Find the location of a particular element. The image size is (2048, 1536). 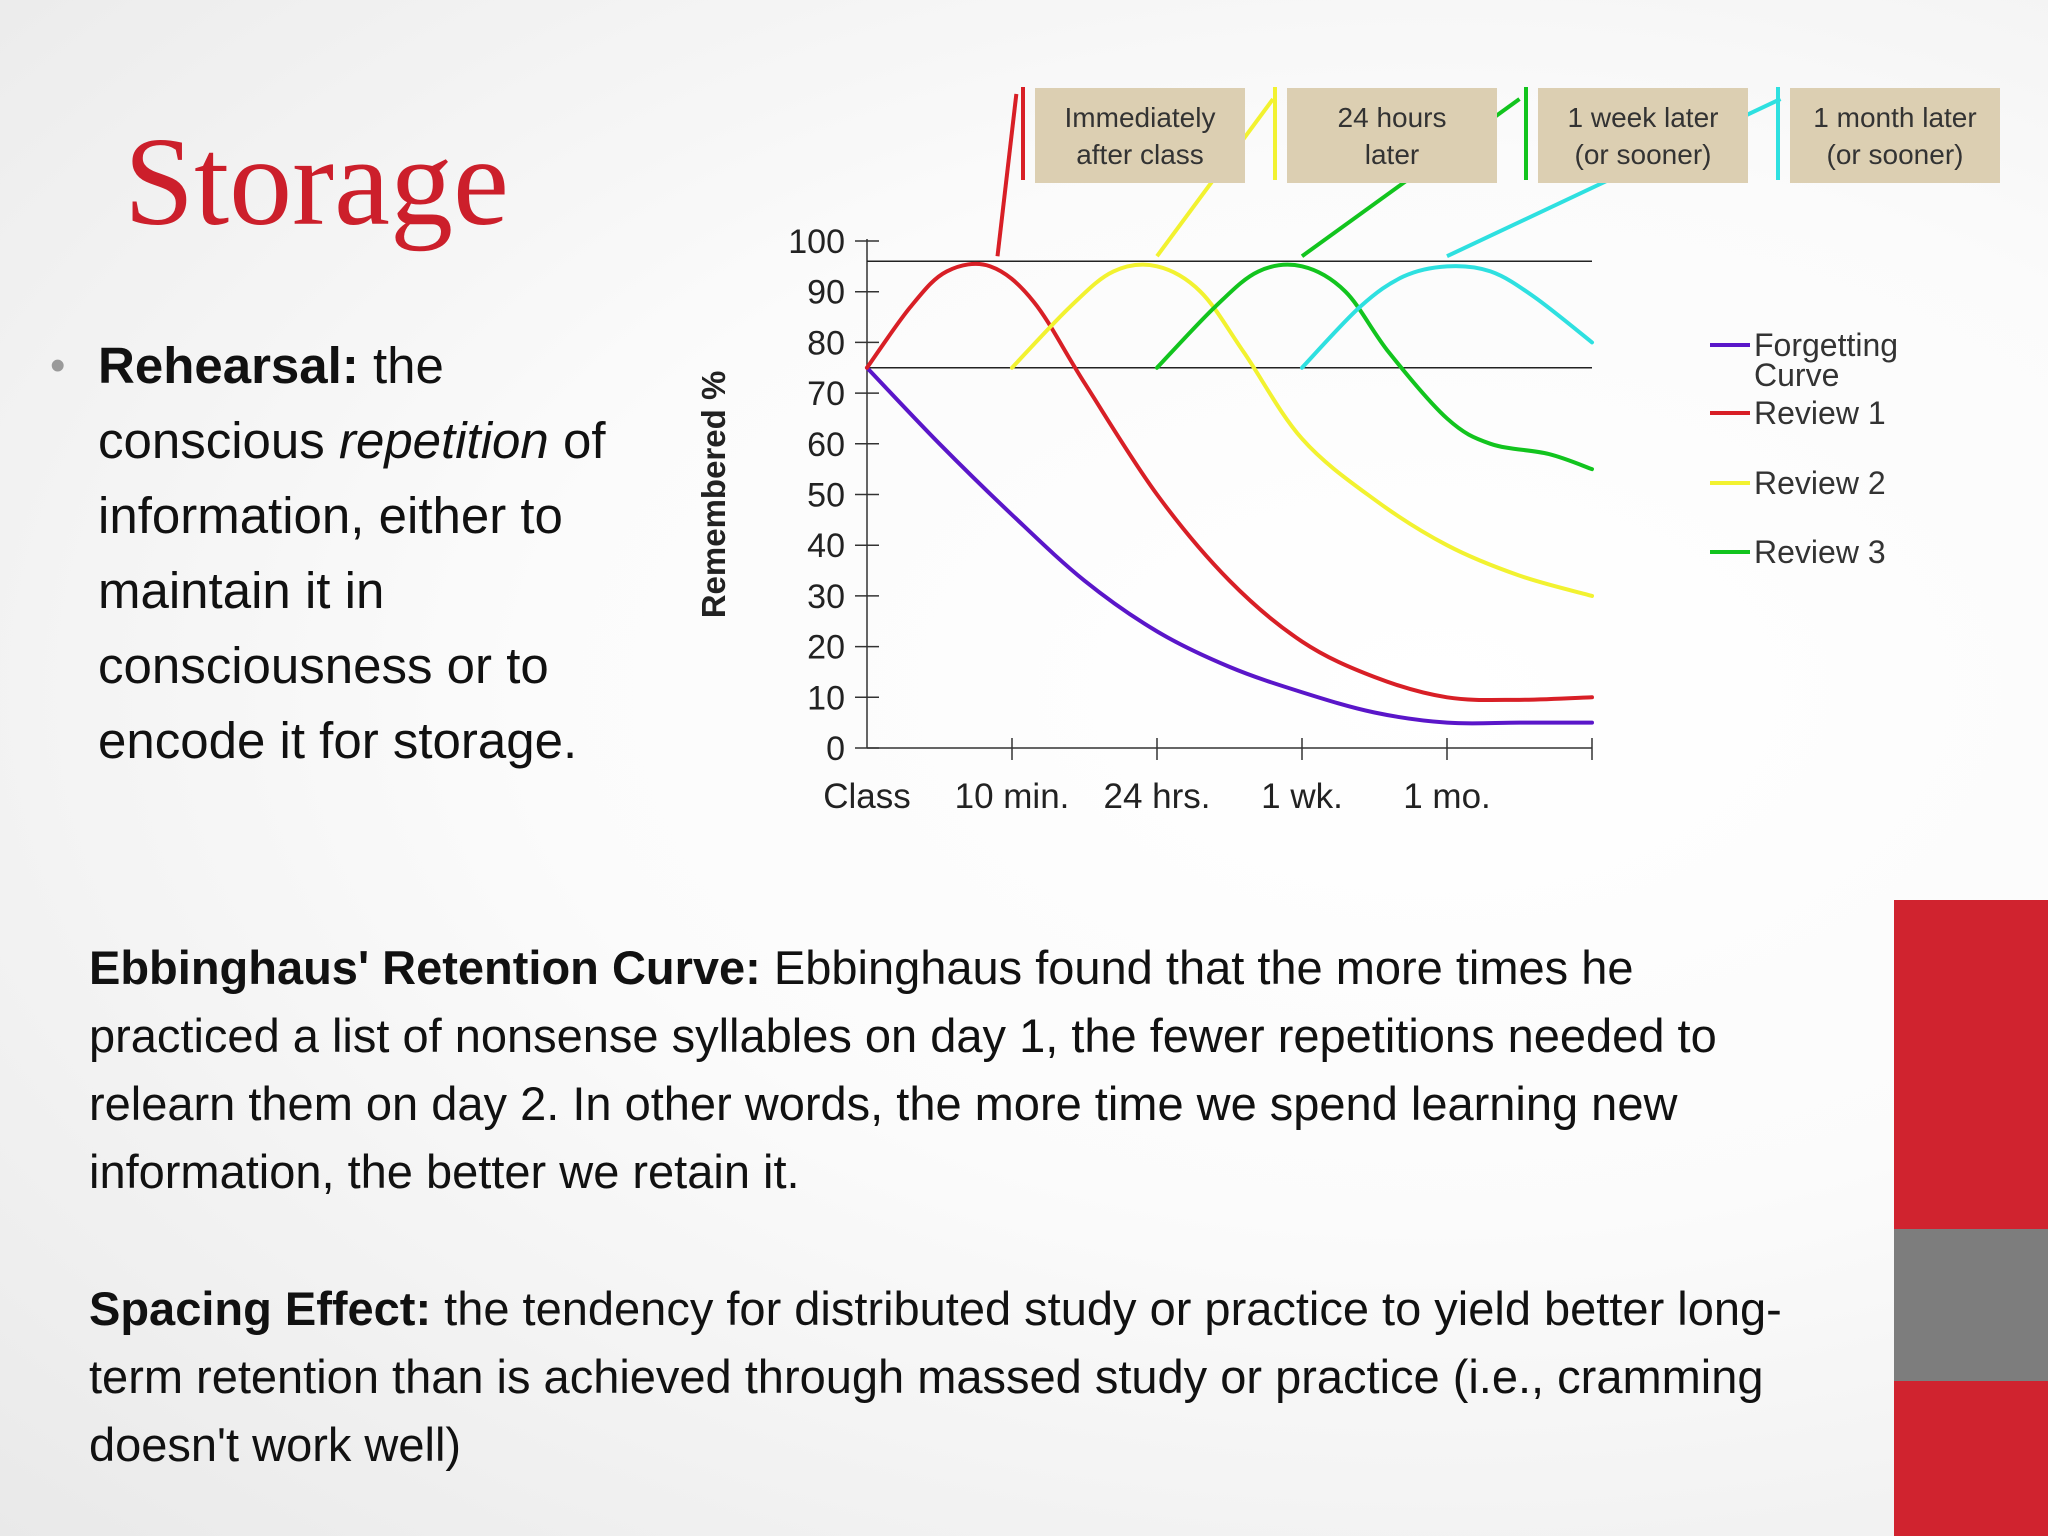

y-tick-label: 50 is located at coordinates (826, 496).